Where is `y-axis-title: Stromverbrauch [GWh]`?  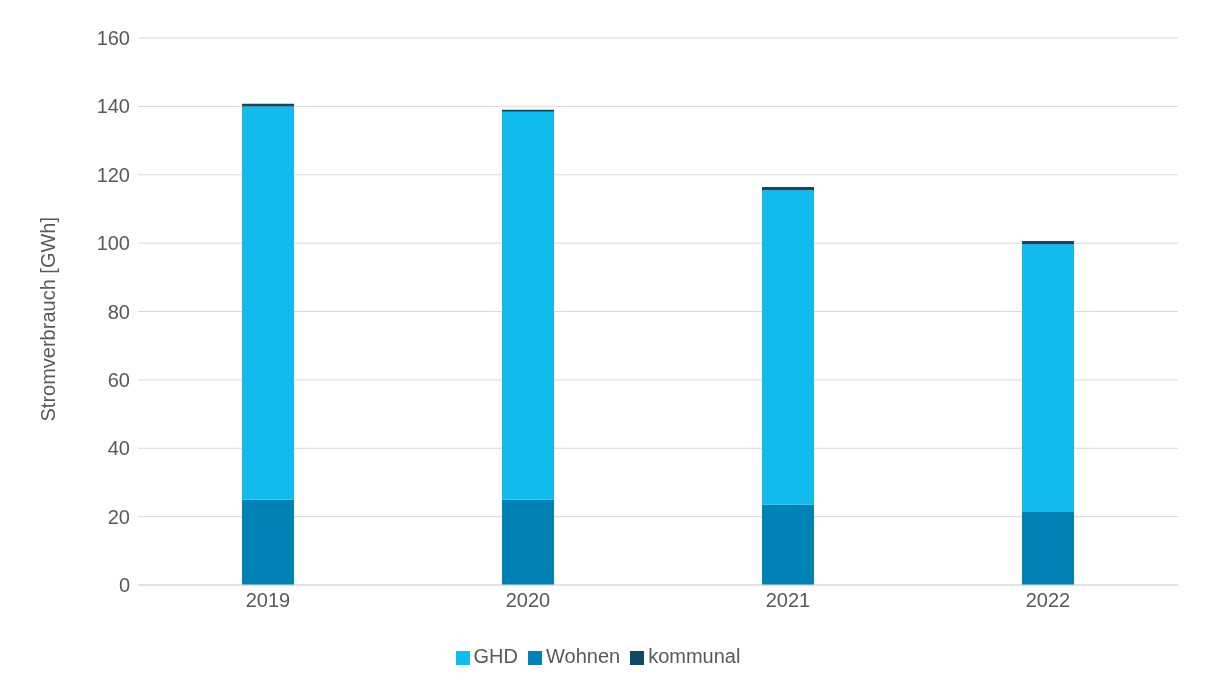 y-axis-title: Stromverbrauch [GWh] is located at coordinates (48, 319).